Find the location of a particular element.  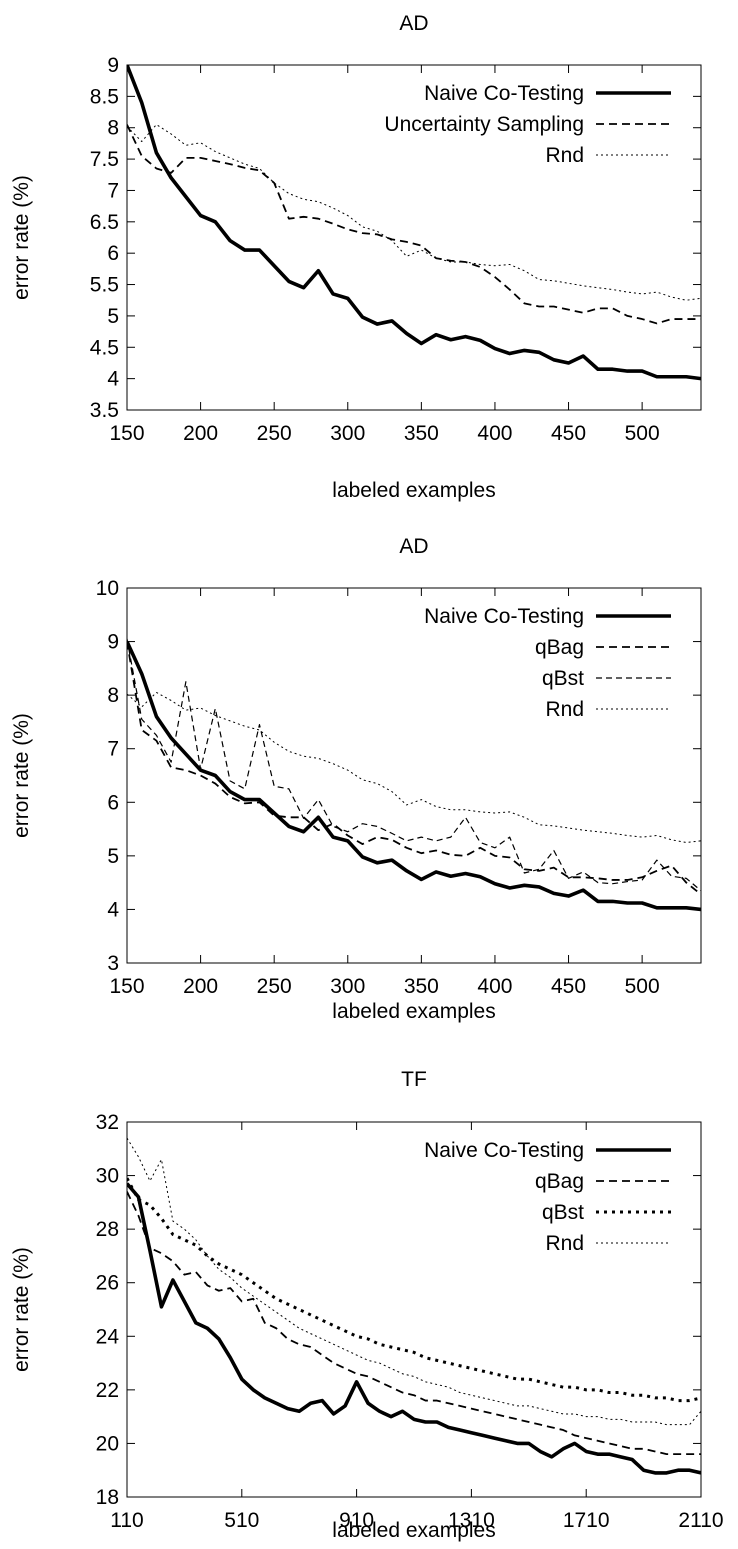

x-tick-label: 1710 is located at coordinates (586, 1520).